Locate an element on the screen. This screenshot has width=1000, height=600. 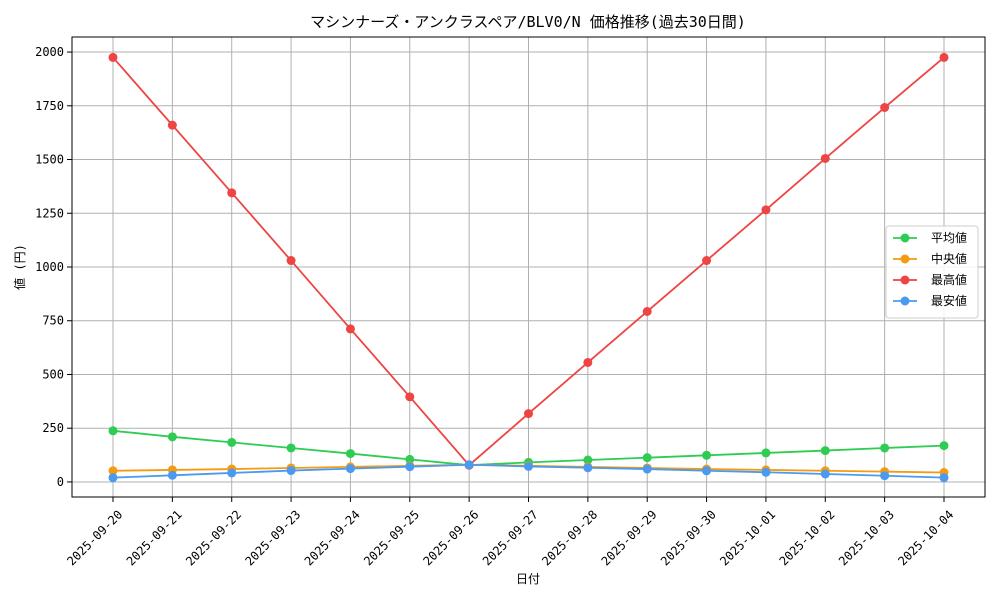
legend-item: 最安値 is located at coordinates (930, 300).